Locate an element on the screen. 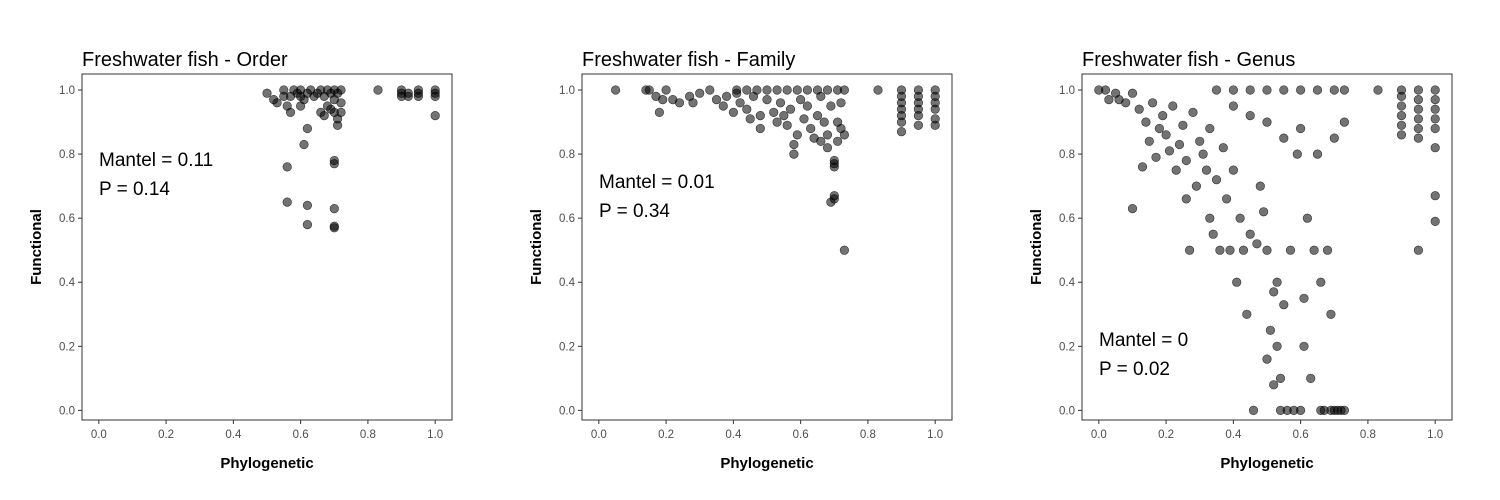 The height and width of the screenshot is (500, 1500). x-tick-label: 0.4 is located at coordinates (733, 435).